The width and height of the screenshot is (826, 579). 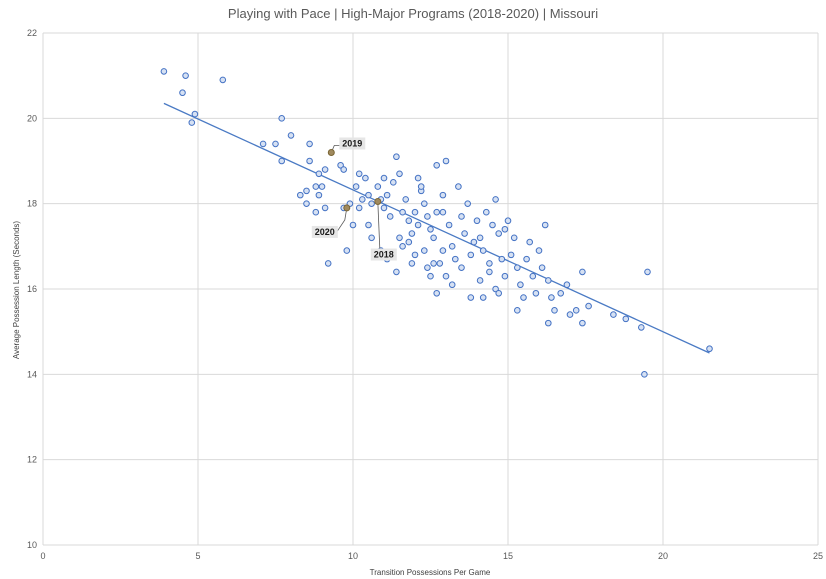 What do you see at coordinates (663, 556) in the screenshot?
I see `x-tick-label: 20` at bounding box center [663, 556].